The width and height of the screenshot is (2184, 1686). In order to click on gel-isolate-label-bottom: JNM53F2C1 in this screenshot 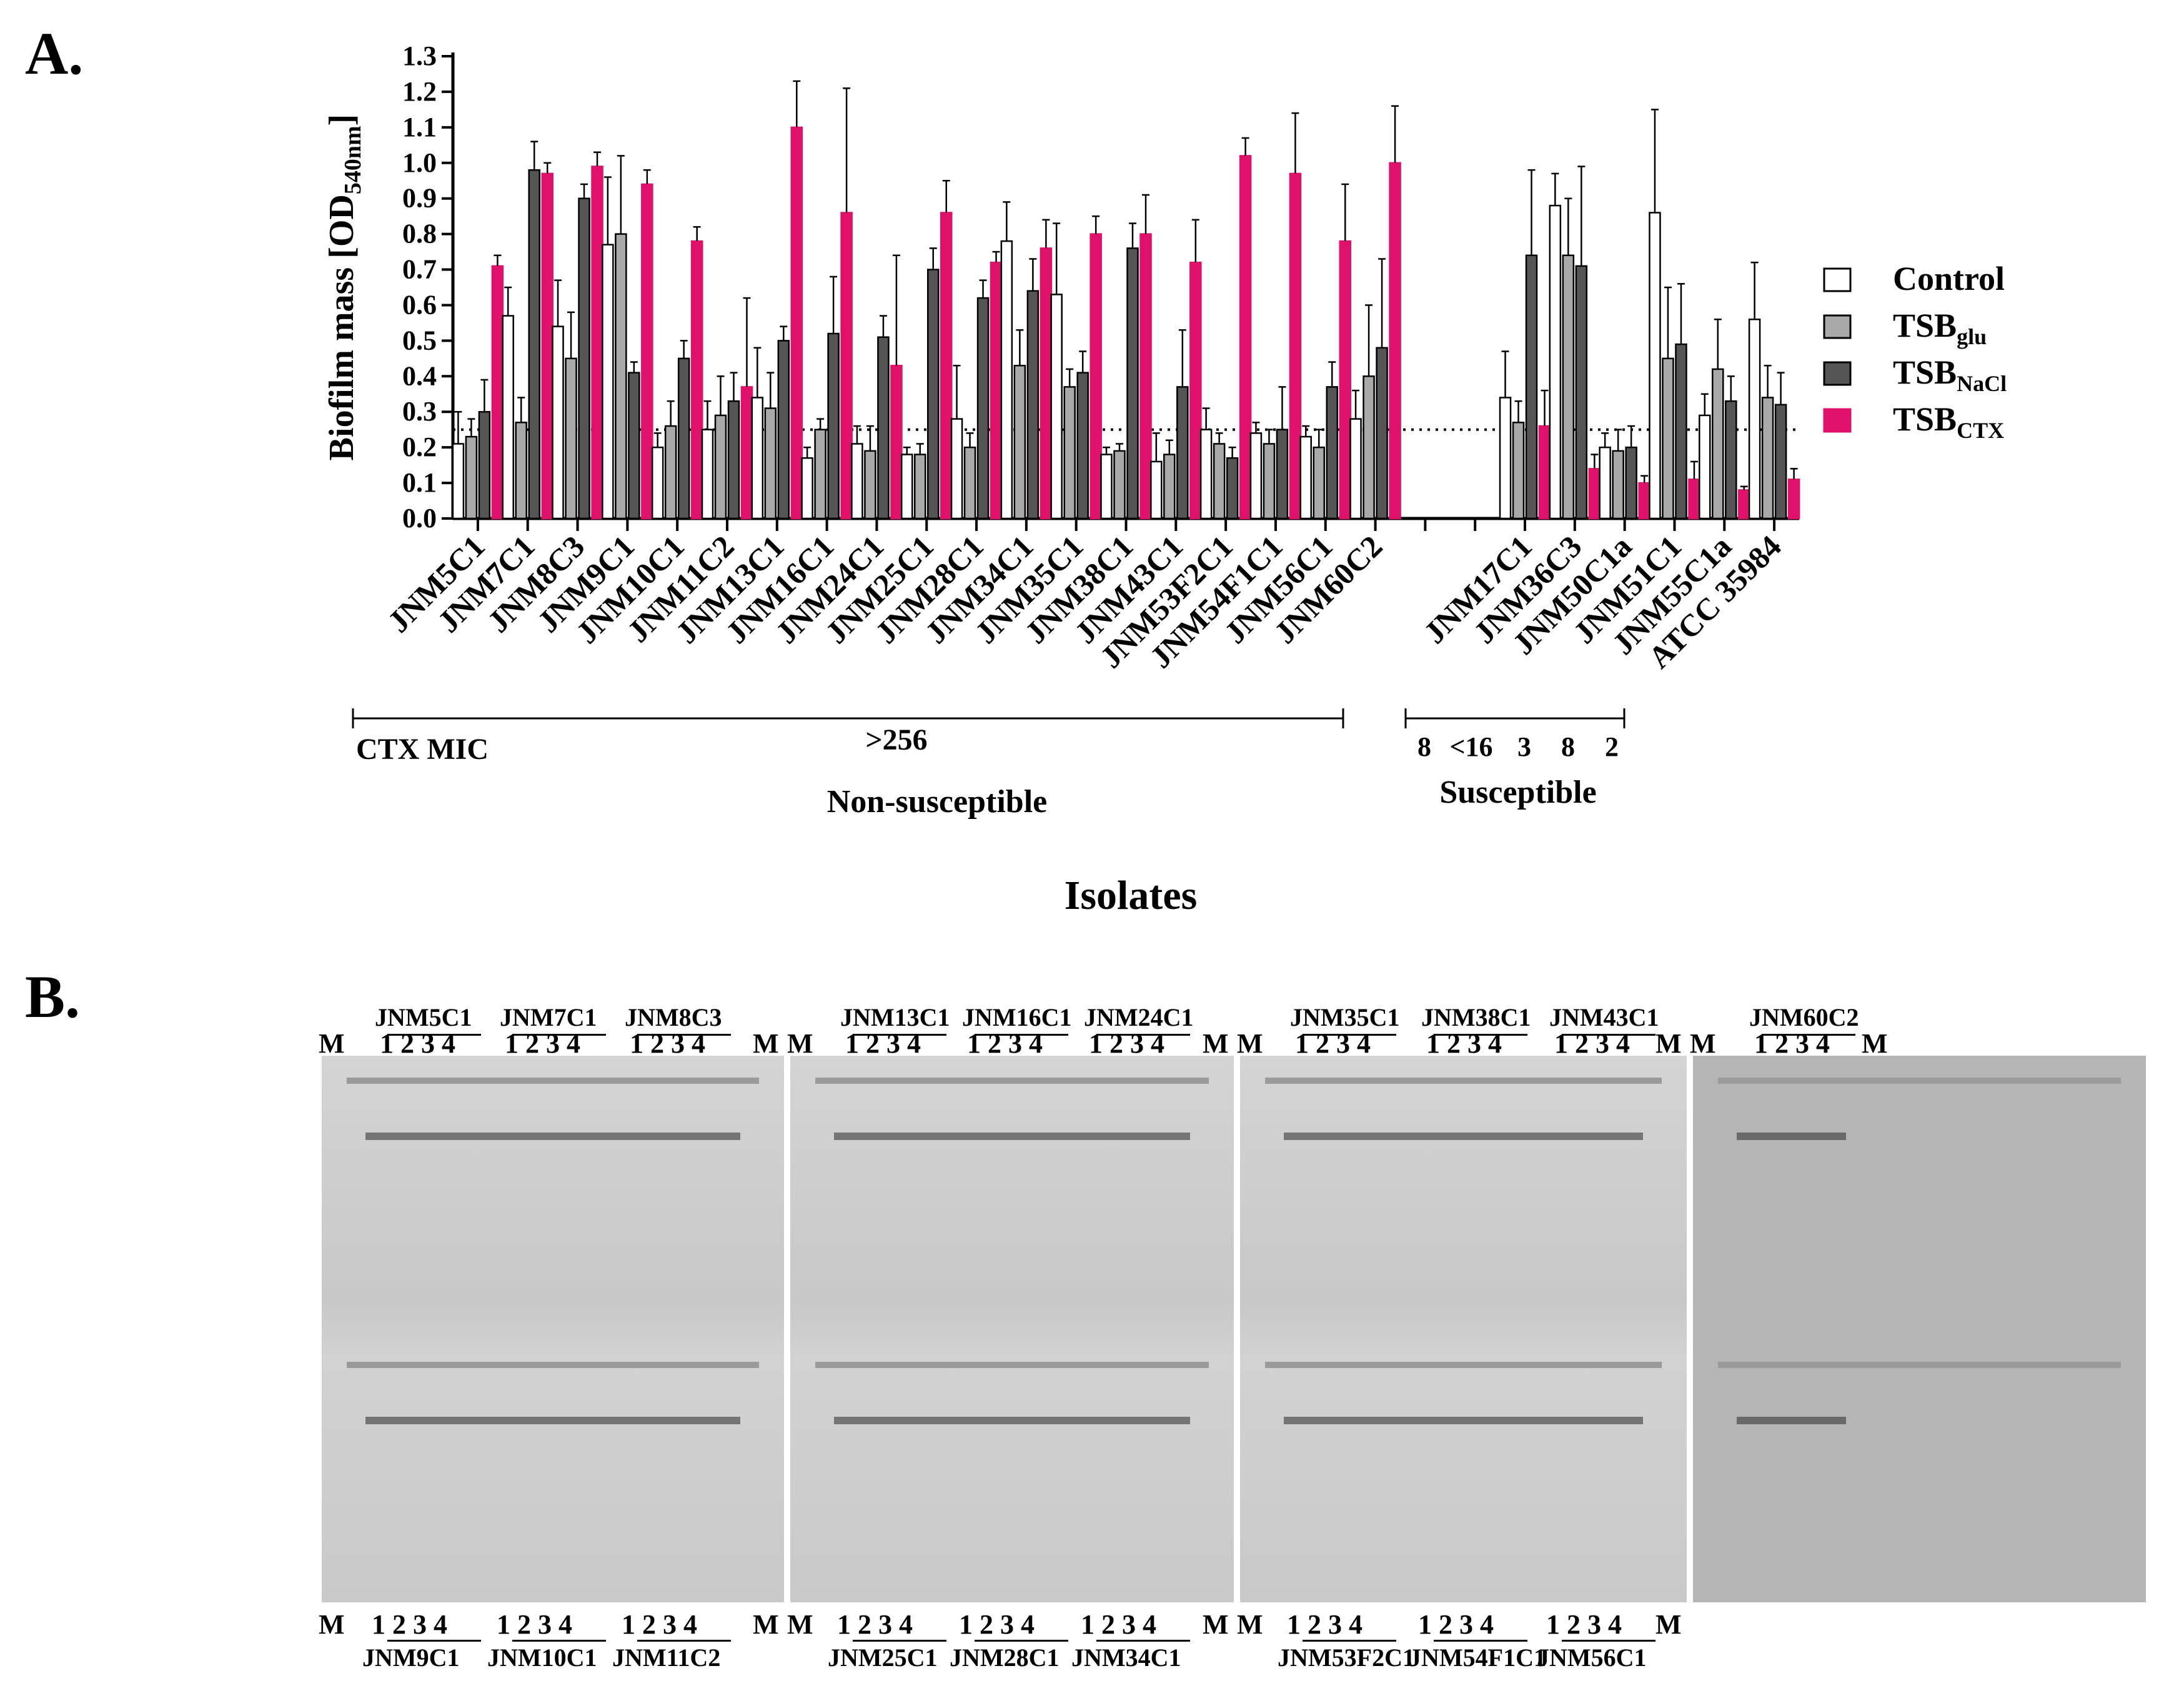, I will do `click(1347, 1658)`.